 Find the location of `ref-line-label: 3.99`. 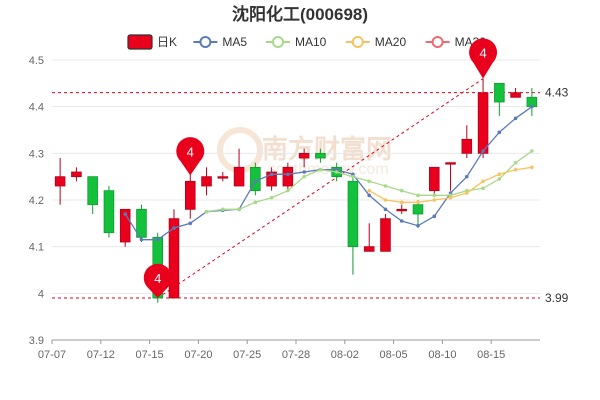

ref-line-label: 3.99 is located at coordinates (557, 298).